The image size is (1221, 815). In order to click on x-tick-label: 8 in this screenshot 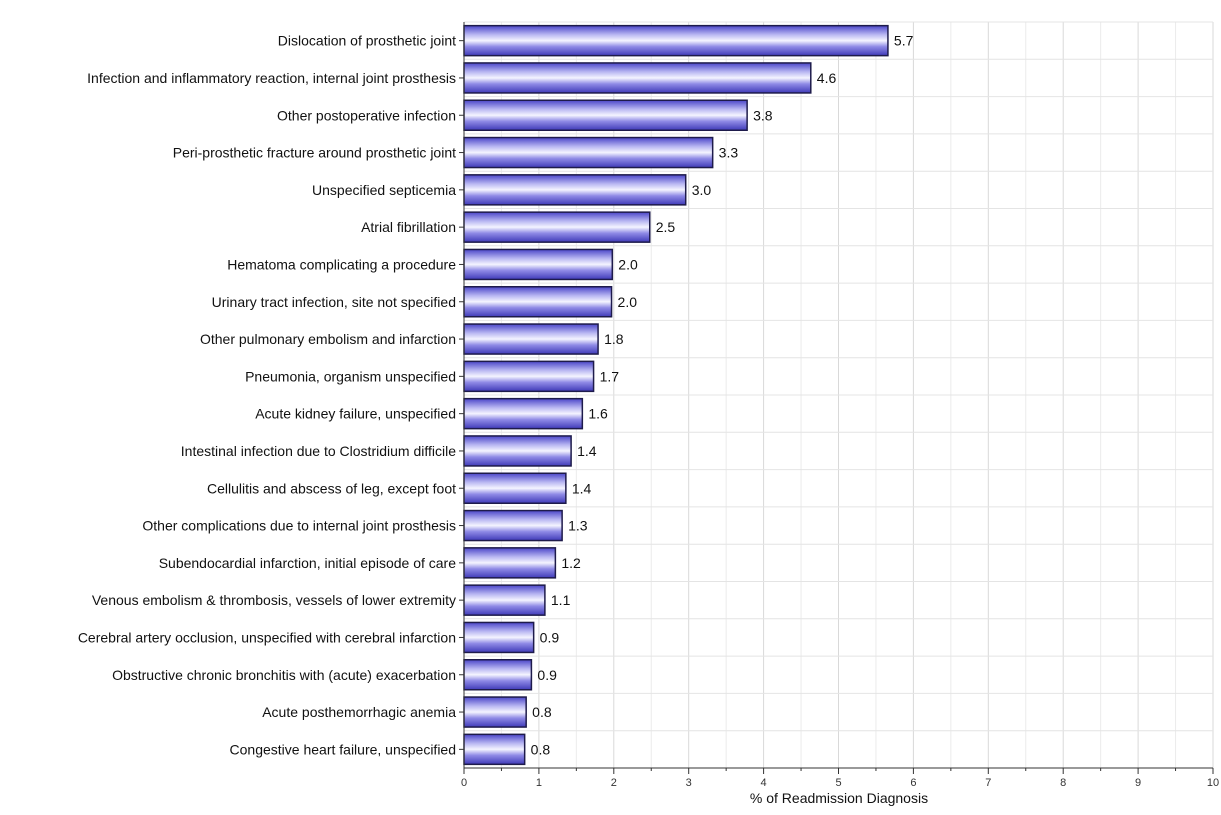, I will do `click(1063, 783)`.